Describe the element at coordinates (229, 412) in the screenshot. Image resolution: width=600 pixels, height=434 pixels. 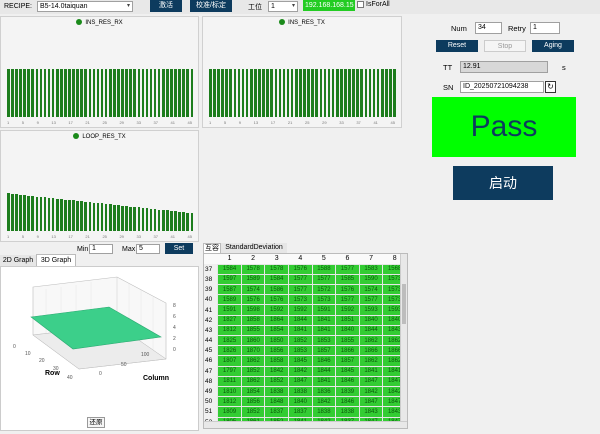
I see `table-cell: 1809` at that location.